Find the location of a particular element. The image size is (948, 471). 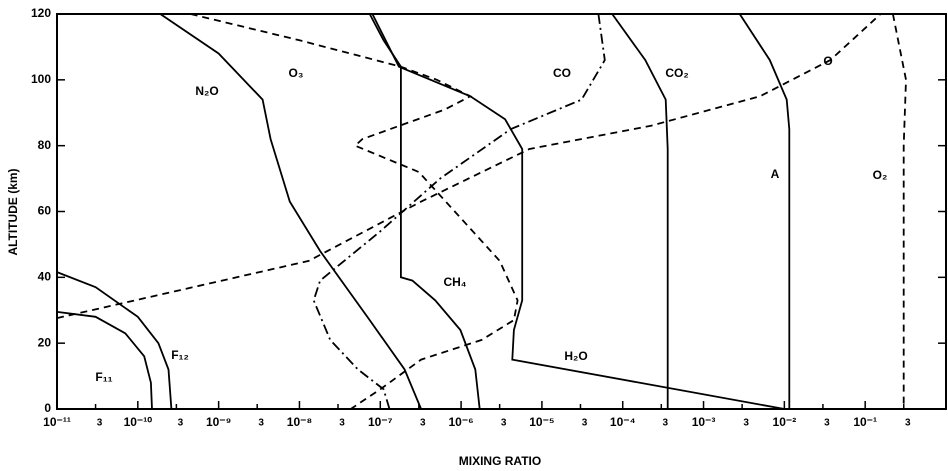

series-label: CO is located at coordinates (562, 73).